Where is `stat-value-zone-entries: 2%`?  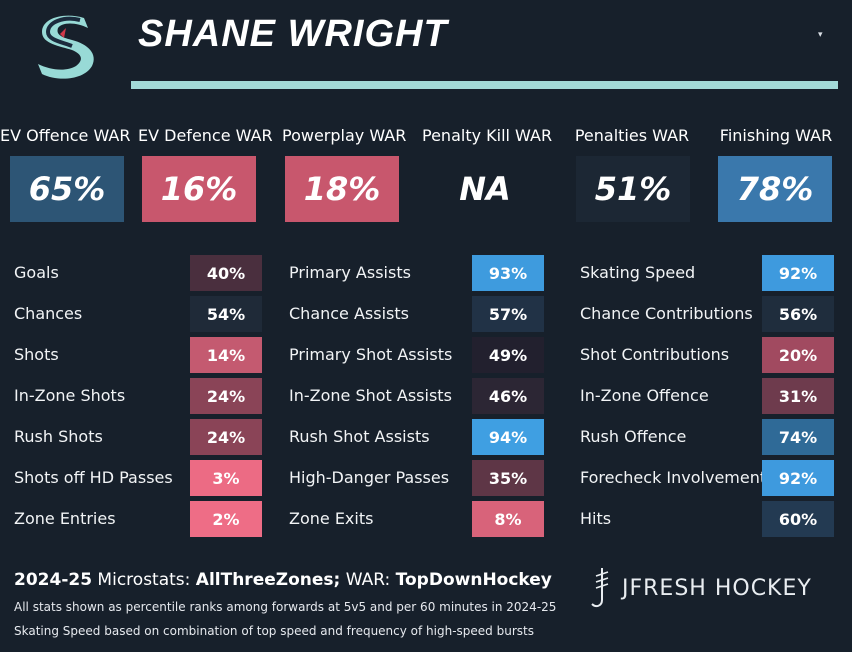
stat-value-zone-entries: 2% is located at coordinates (226, 519).